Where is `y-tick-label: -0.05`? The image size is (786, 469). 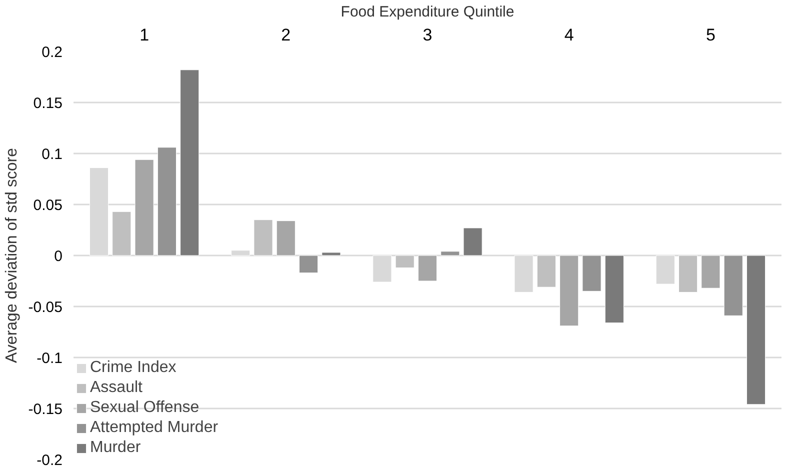 y-tick-label: -0.05 is located at coordinates (45, 307).